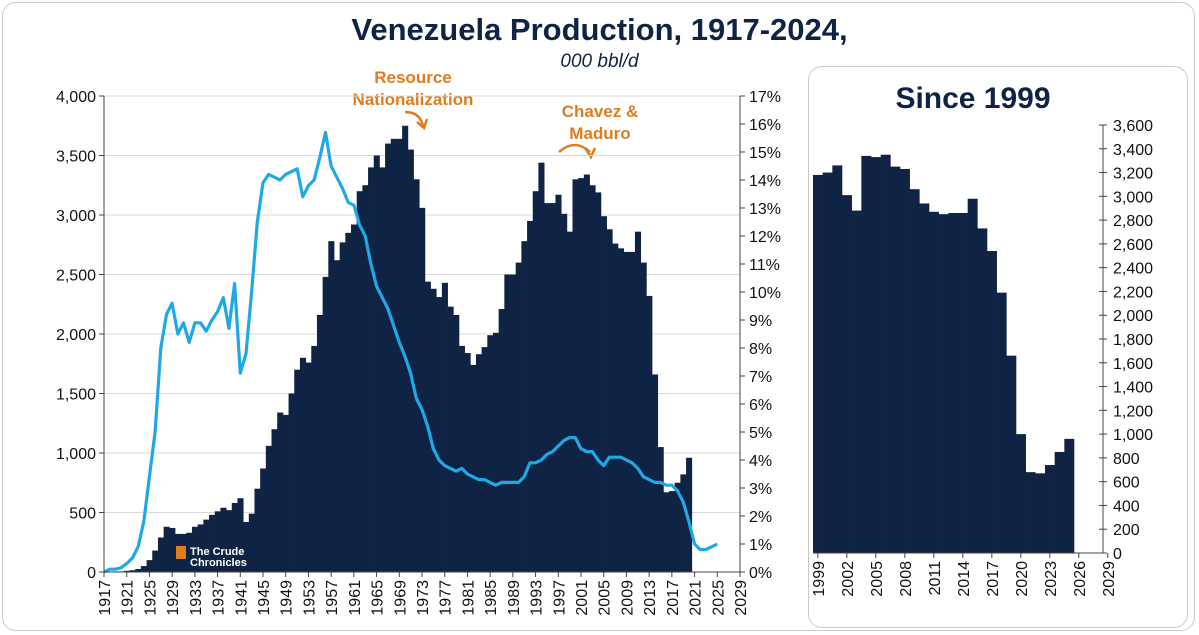 The width and height of the screenshot is (1199, 635). I want to click on inset-x-tick-label: 2014, so click(964, 579).